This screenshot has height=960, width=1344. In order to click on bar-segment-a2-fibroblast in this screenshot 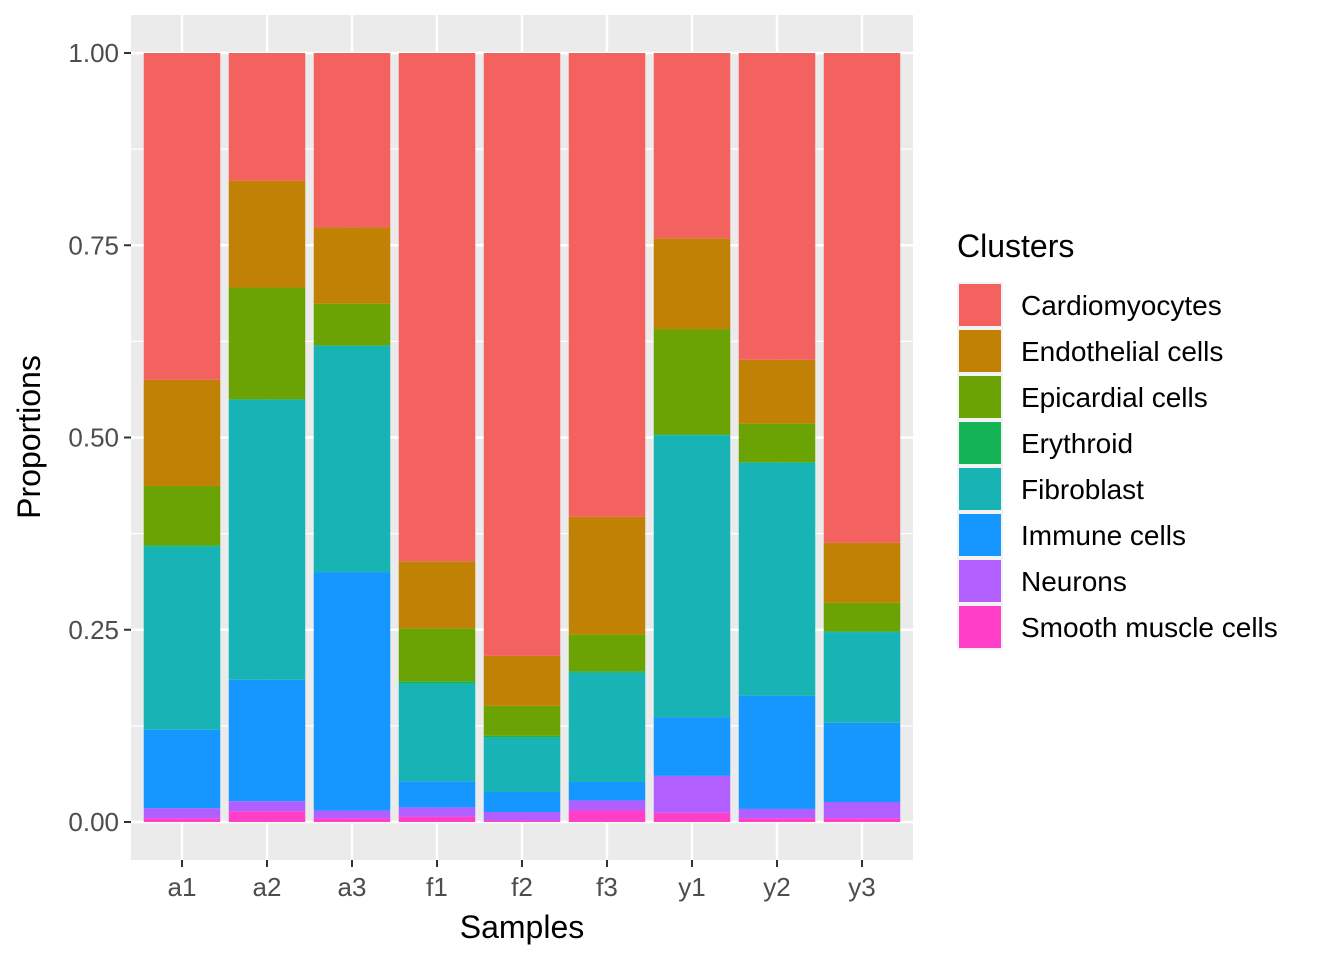, I will do `click(267, 539)`.